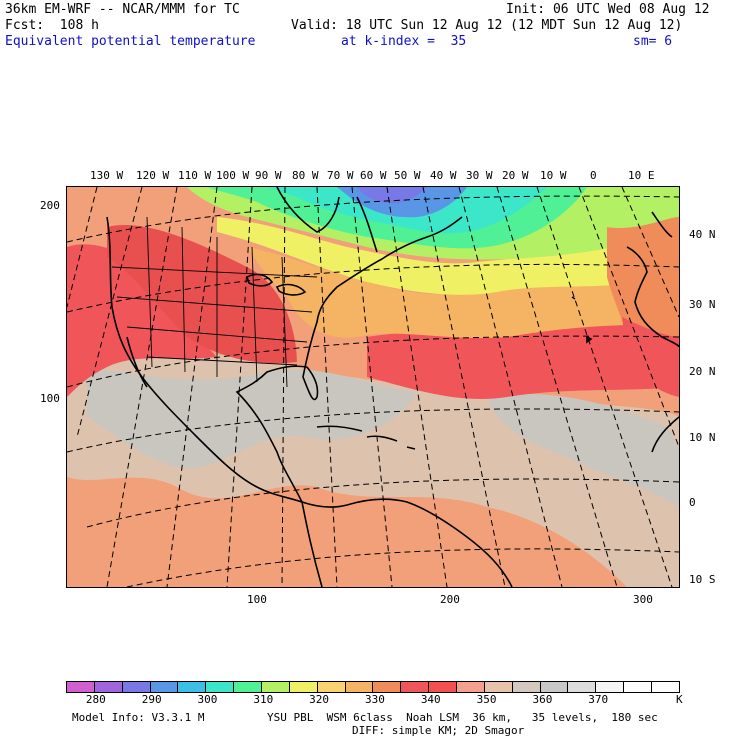  Describe the element at coordinates (515, 175) in the screenshot. I see `longitude-label: 20 W` at that location.